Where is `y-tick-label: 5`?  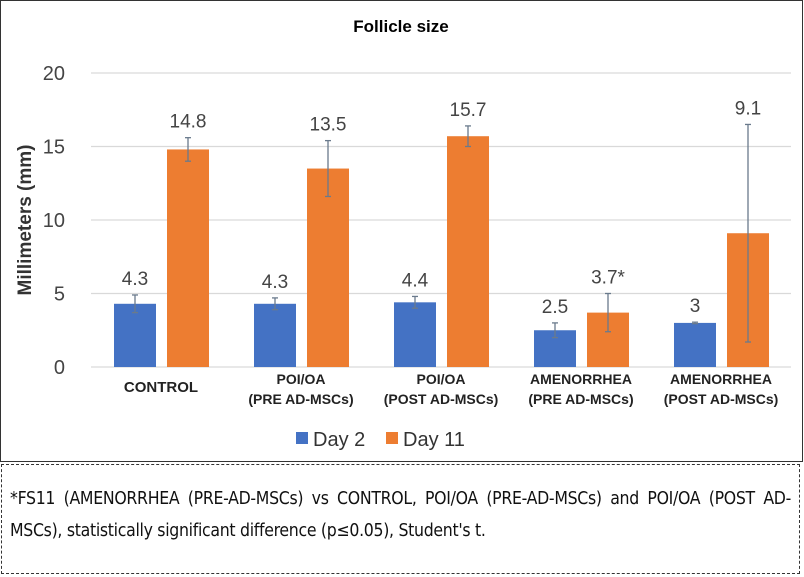
y-tick-label: 5 is located at coordinates (59, 295).